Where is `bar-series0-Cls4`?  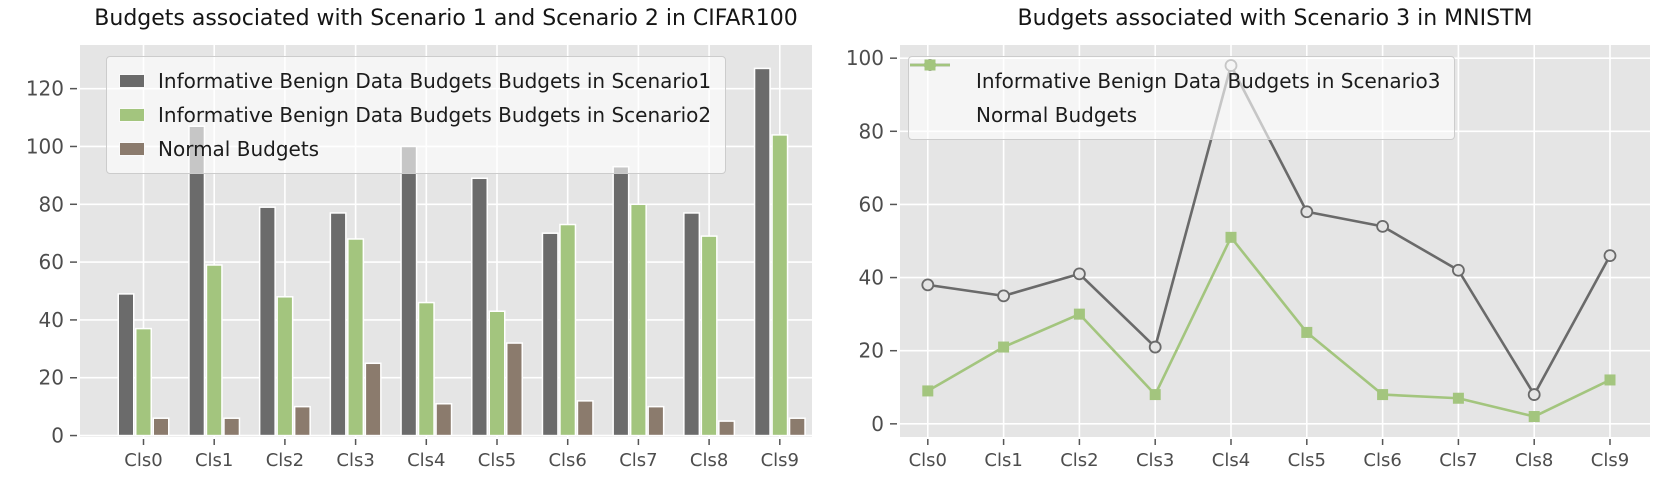 bar-series0-Cls4 is located at coordinates (409, 291).